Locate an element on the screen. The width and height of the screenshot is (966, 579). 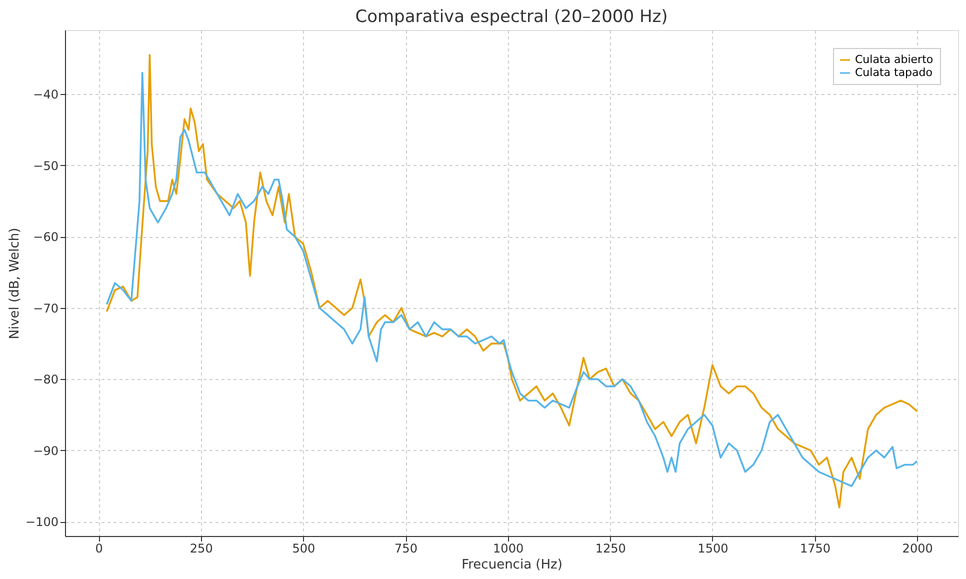
x-tick-label: 1250 is located at coordinates (610, 549).